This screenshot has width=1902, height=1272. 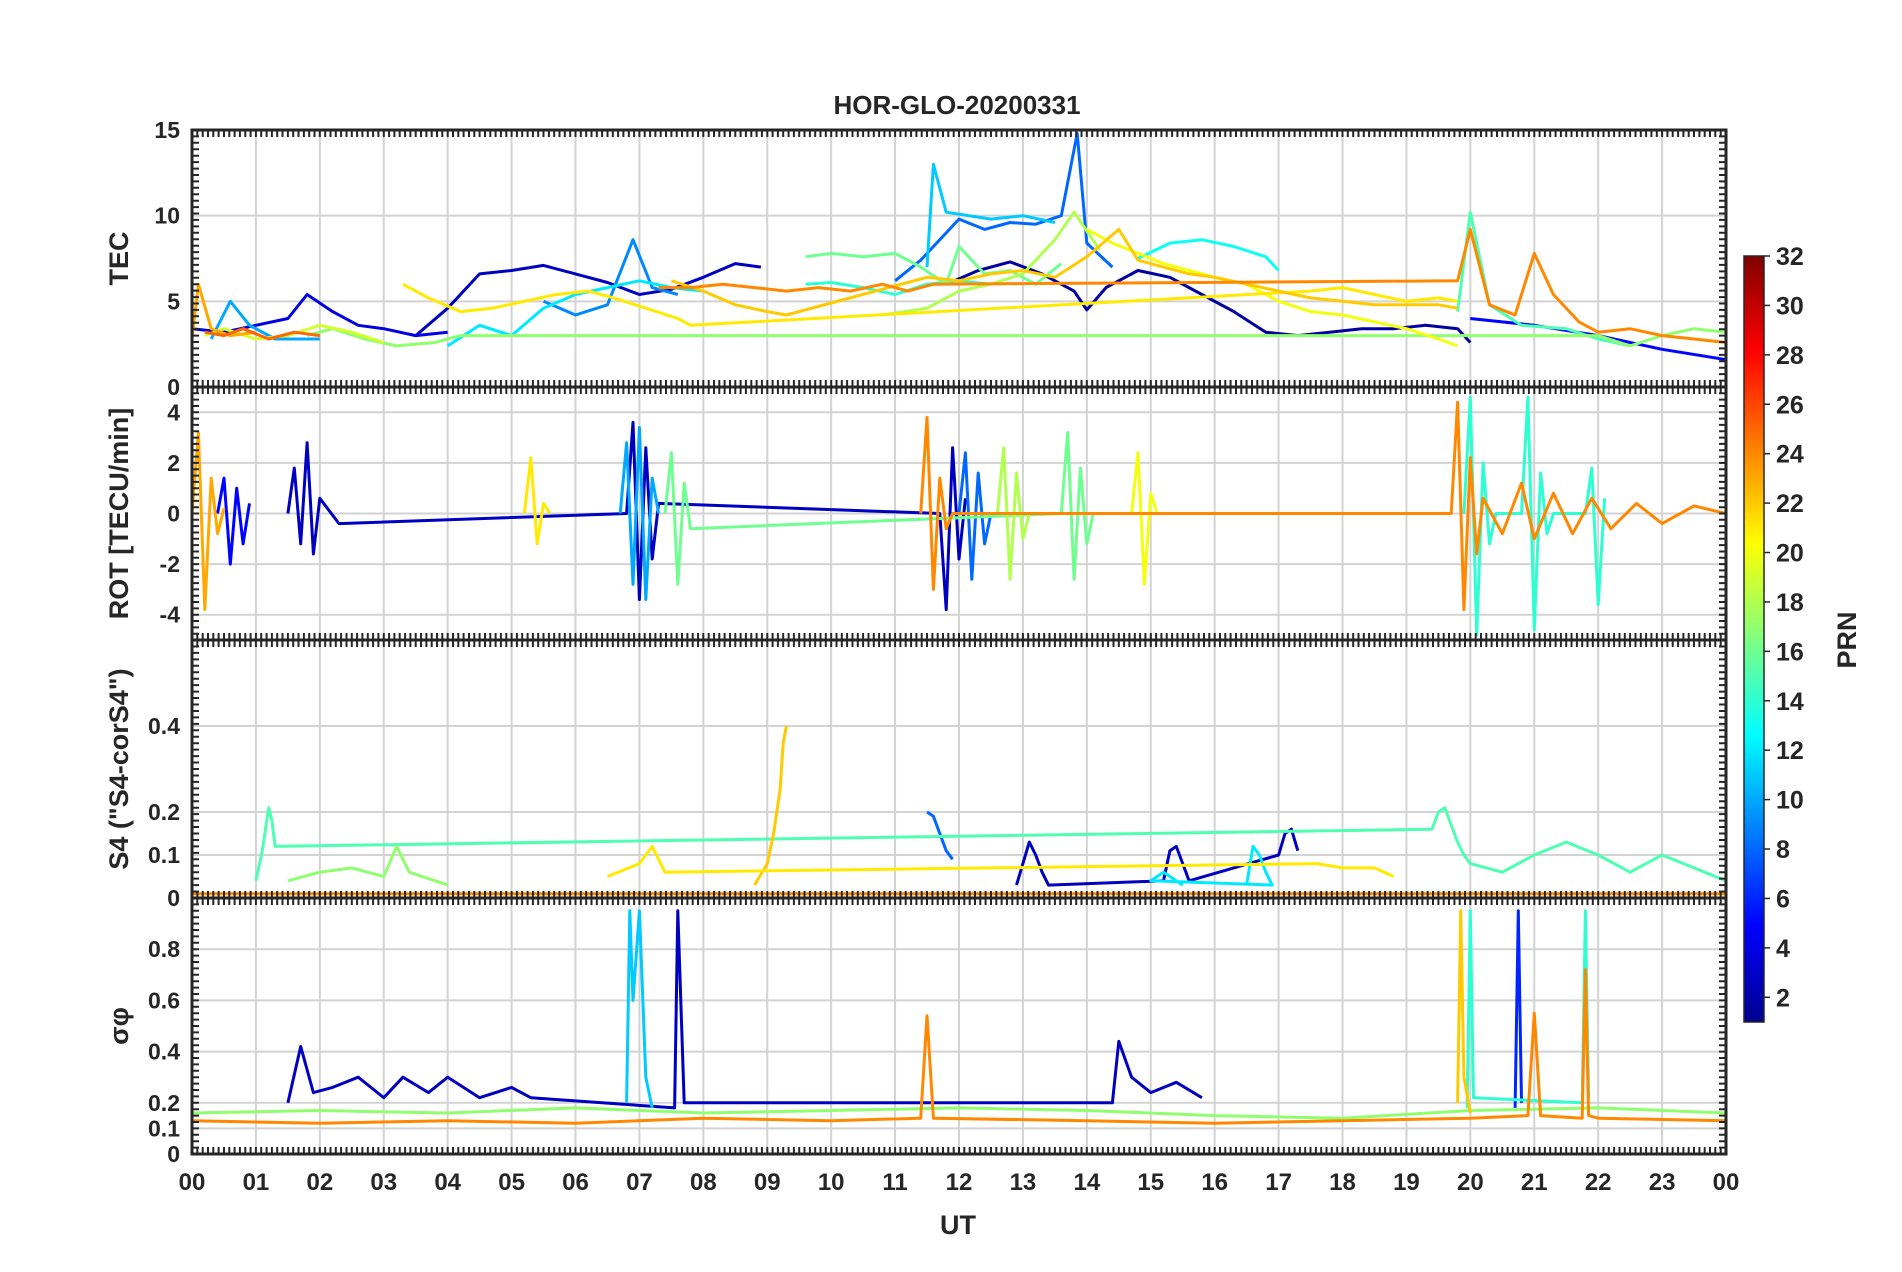 I want to click on x-tick-label: 15, so click(x=1150, y=1182).